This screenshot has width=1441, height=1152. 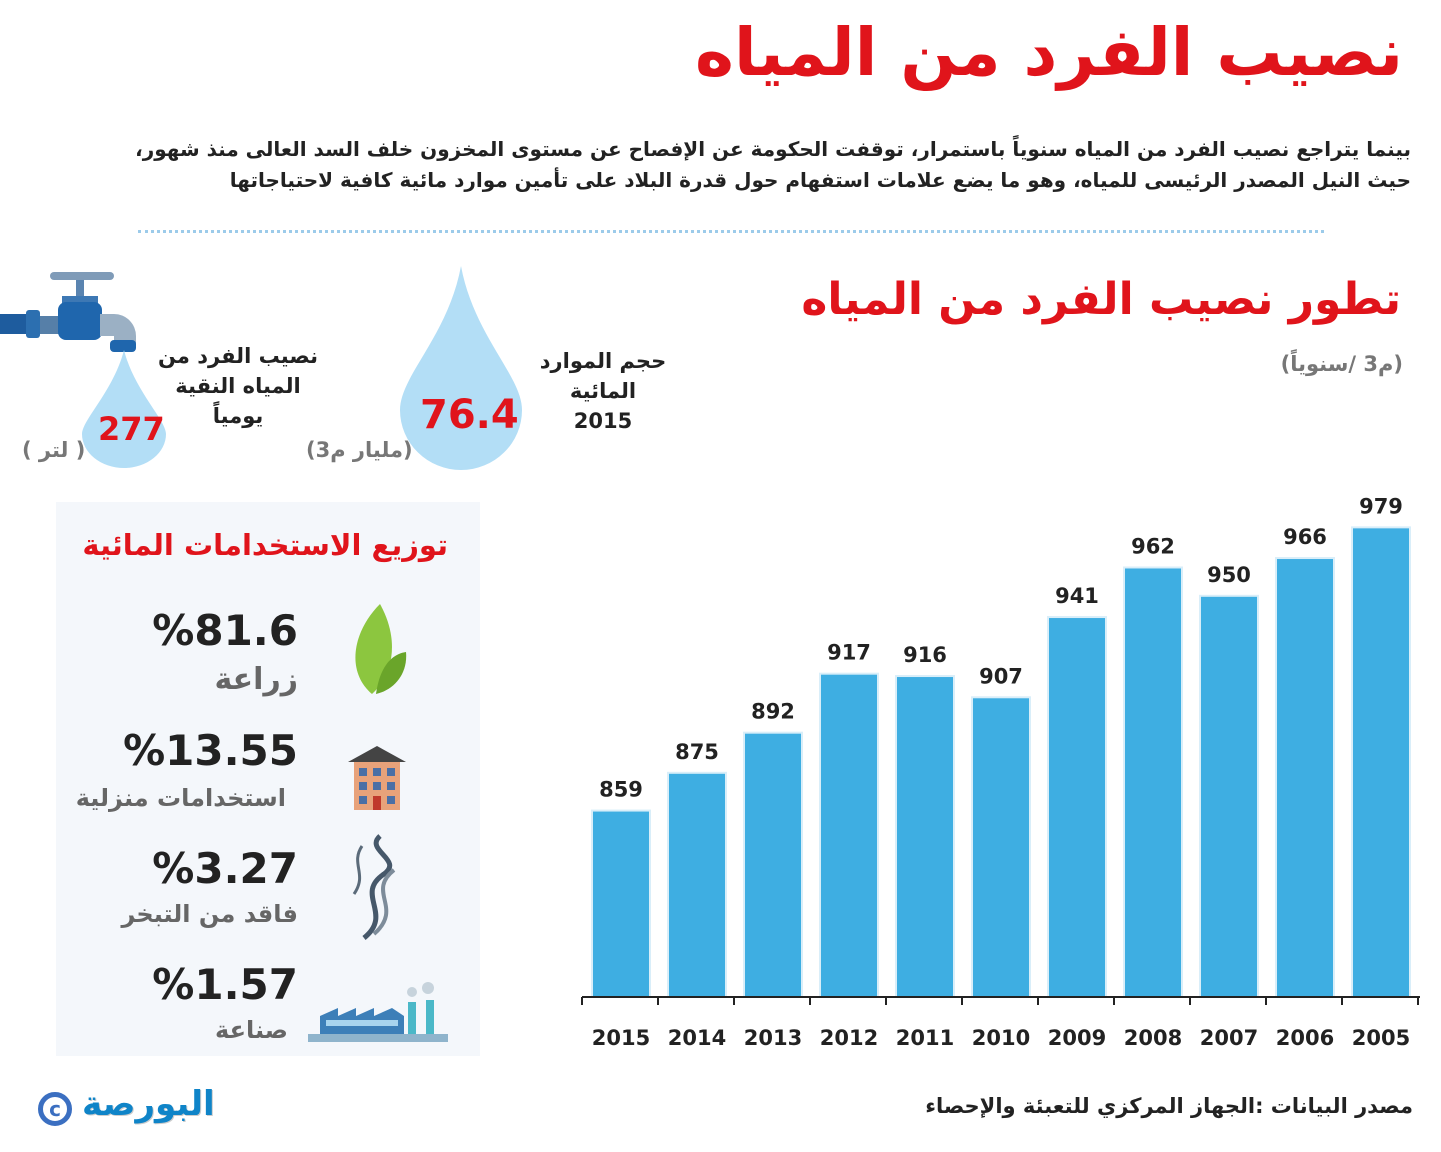 I want to click on daily-share-value: 277, so click(x=131, y=429).